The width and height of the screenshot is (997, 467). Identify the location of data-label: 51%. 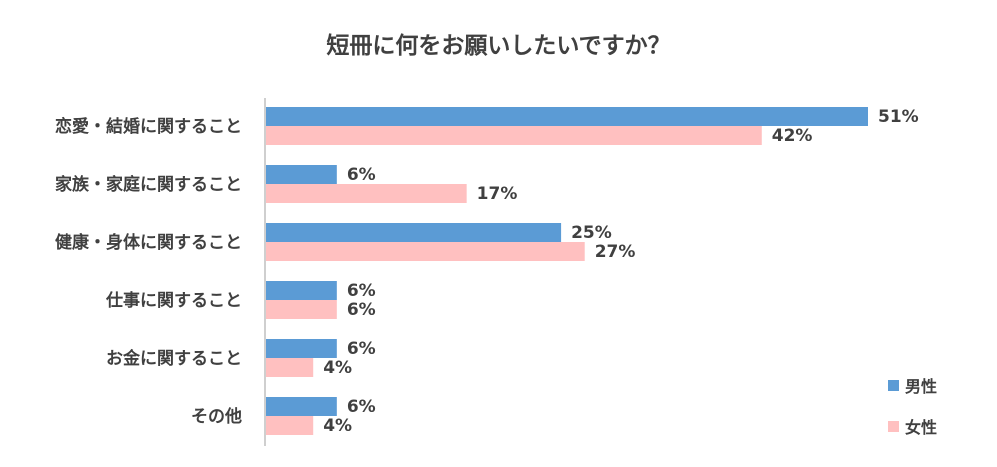
(898, 117).